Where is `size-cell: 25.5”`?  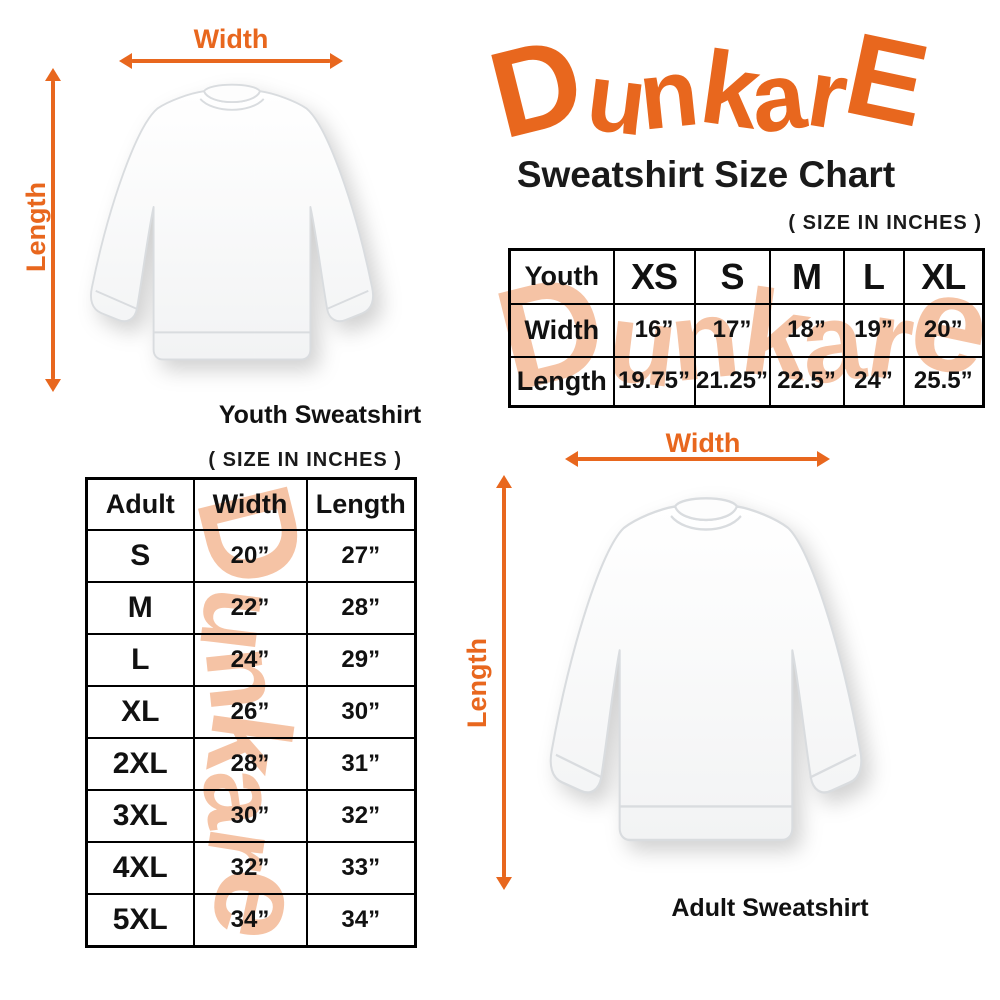
size-cell: 25.5” is located at coordinates (943, 381).